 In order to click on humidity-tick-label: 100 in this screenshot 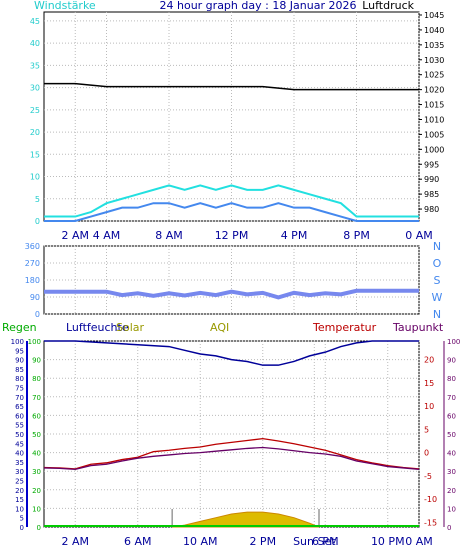, I will do `click(34, 342)`.